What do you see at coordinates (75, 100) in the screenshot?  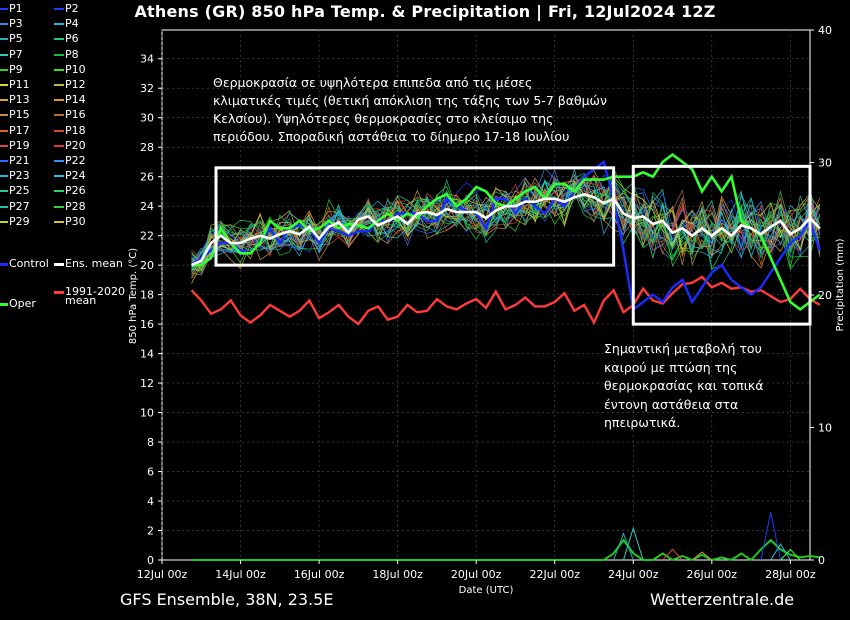 I see `legend-label: P14` at bounding box center [75, 100].